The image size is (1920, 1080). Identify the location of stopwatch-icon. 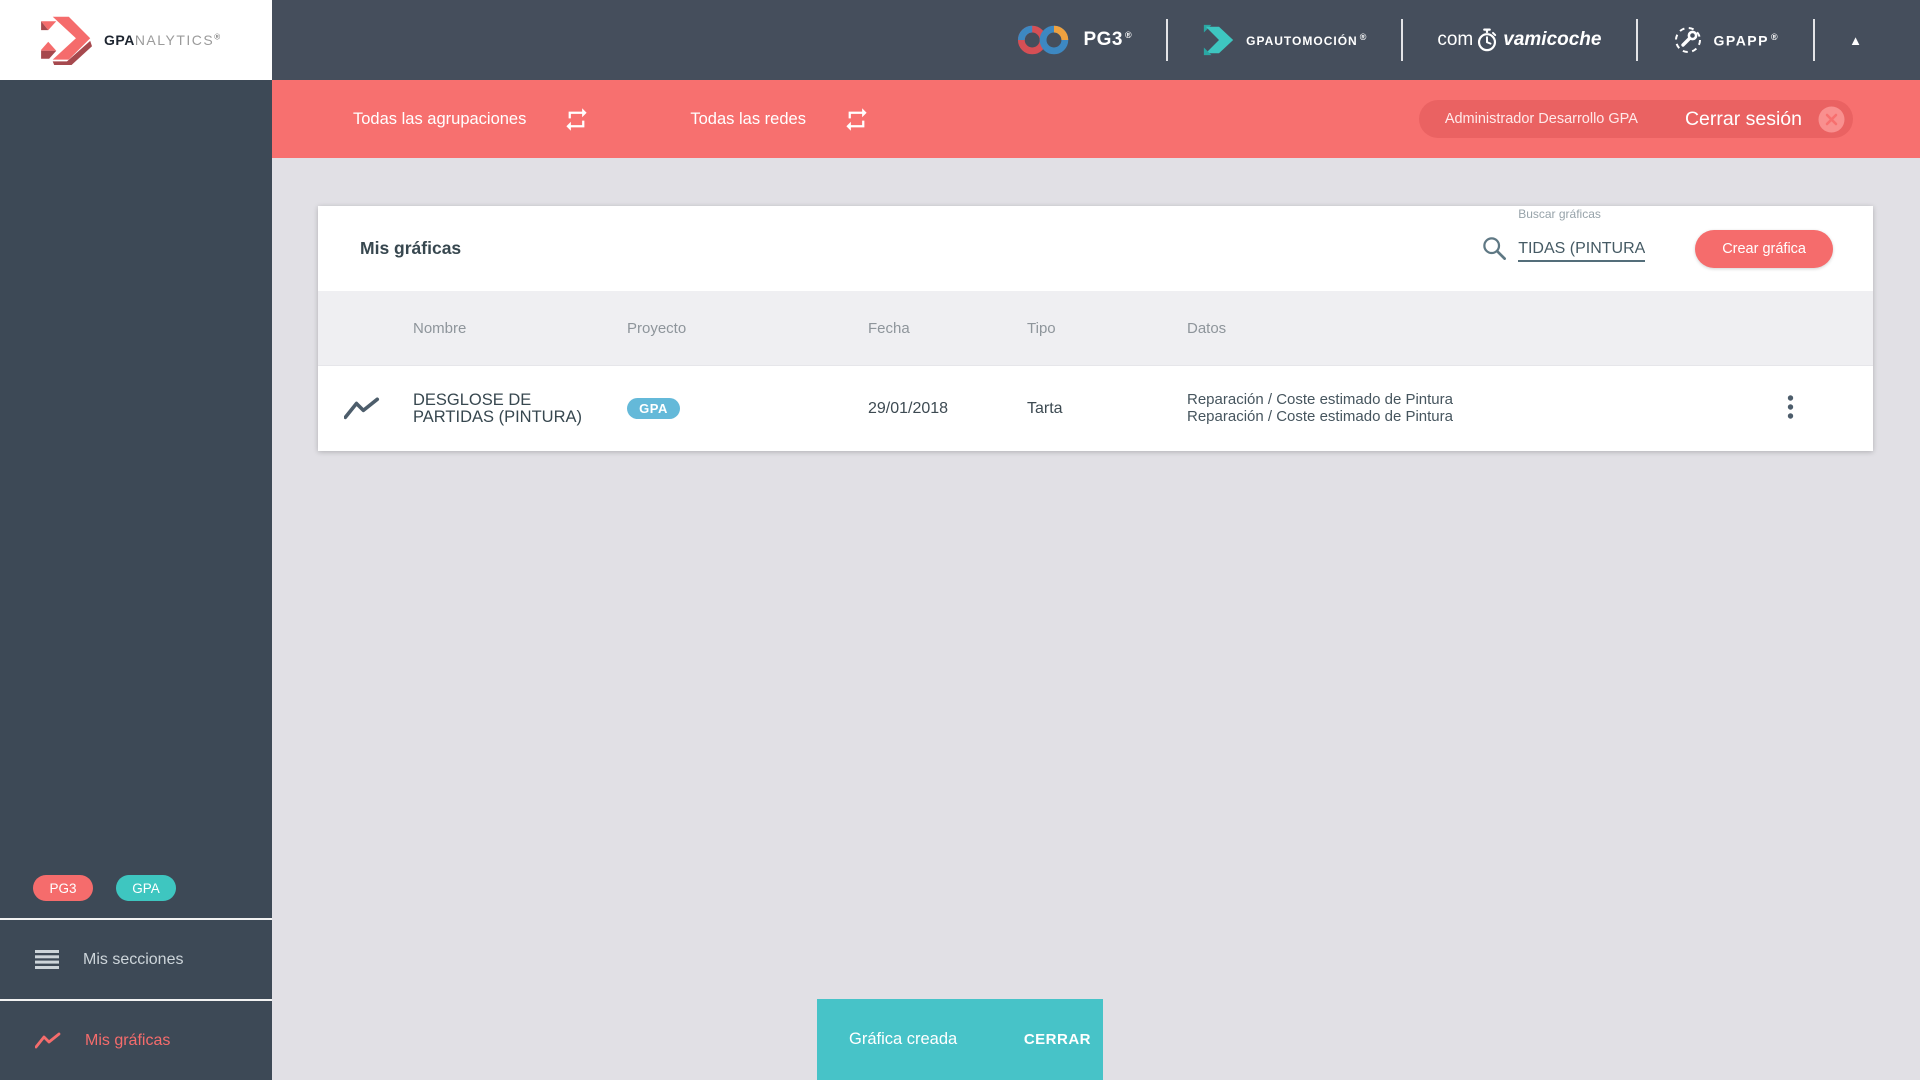
(1487, 40).